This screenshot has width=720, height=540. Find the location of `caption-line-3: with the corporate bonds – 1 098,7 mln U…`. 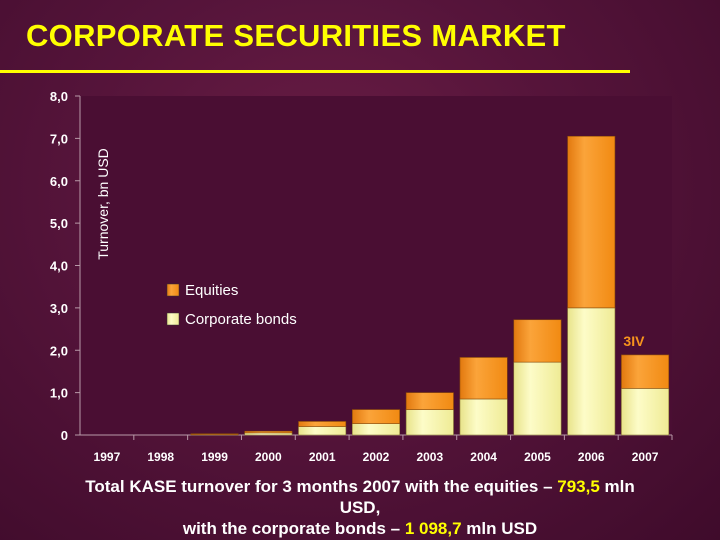

caption-line-3: with the corporate bonds – 1 098,7 mln U… is located at coordinates (360, 528).